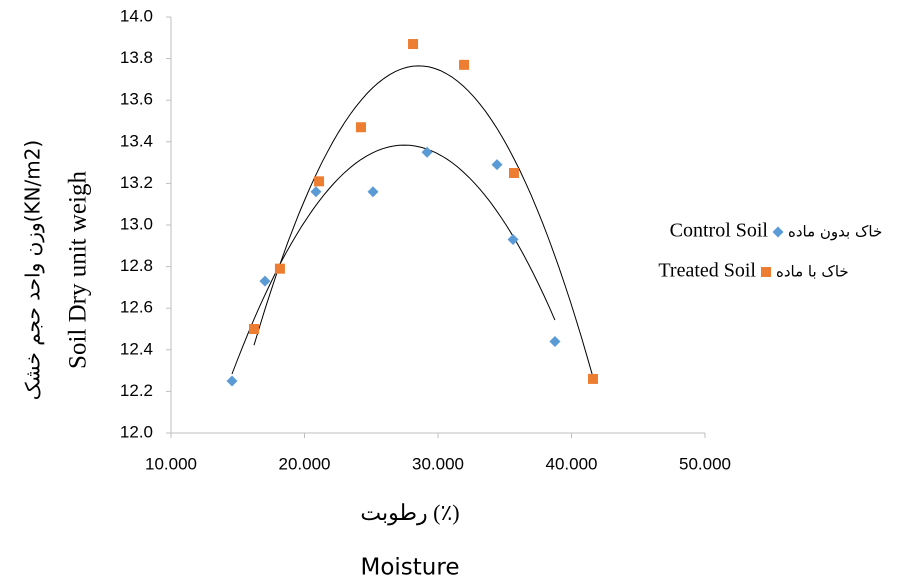 This screenshot has height=582, width=903. I want to click on x-tick-label: 30.000, so click(438, 463).